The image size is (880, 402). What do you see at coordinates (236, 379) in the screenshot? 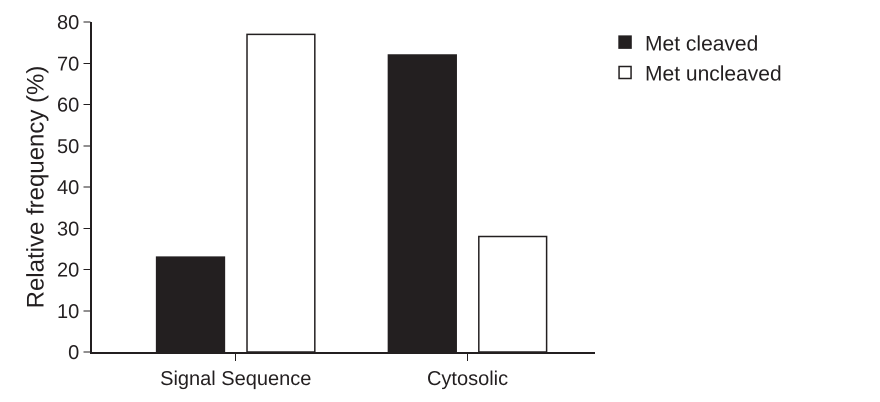
I see `x-tick-label: Signal Sequence` at bounding box center [236, 379].